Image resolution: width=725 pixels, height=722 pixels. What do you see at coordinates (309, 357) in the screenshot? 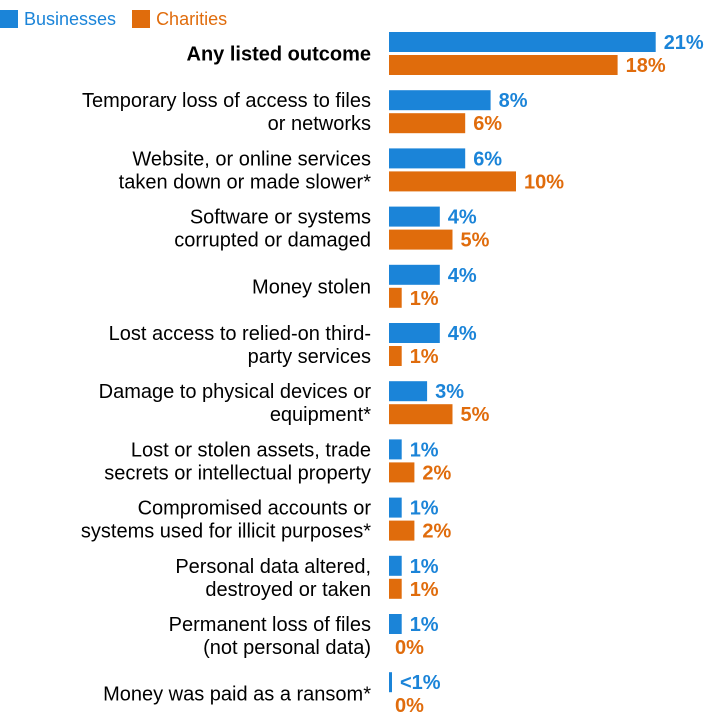
I see `category-label-line: party services` at bounding box center [309, 357].